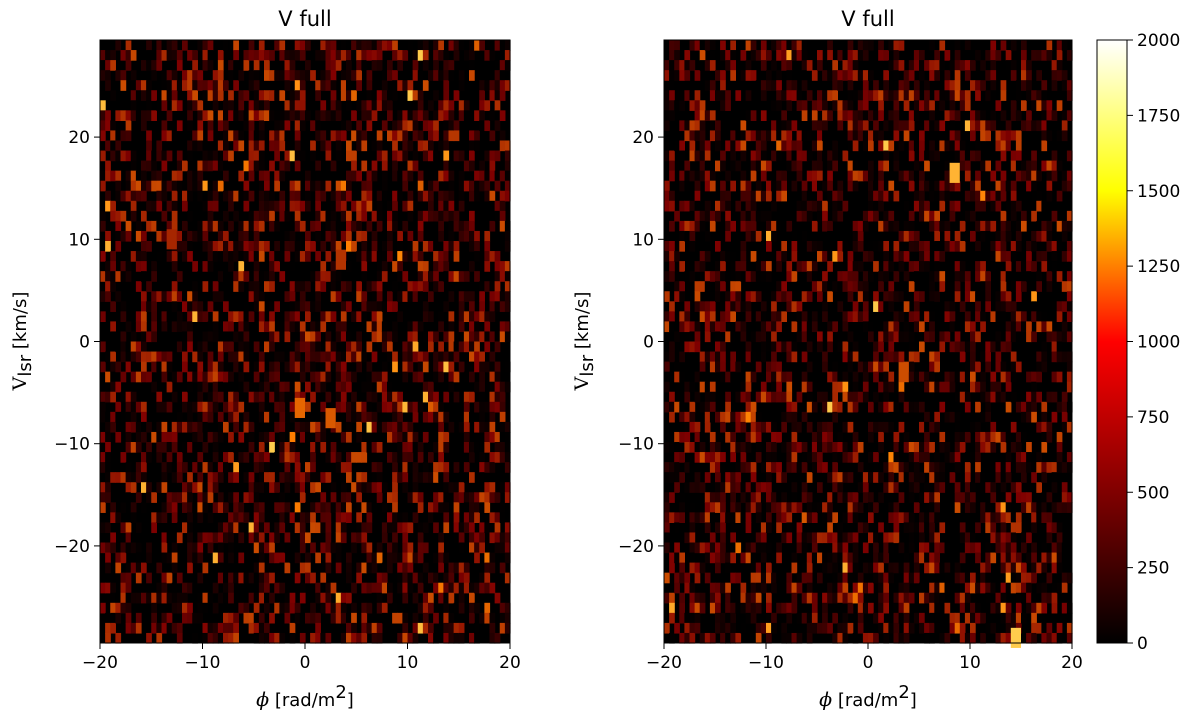  I want to click on y-tick-label: 20, so click(79, 138).